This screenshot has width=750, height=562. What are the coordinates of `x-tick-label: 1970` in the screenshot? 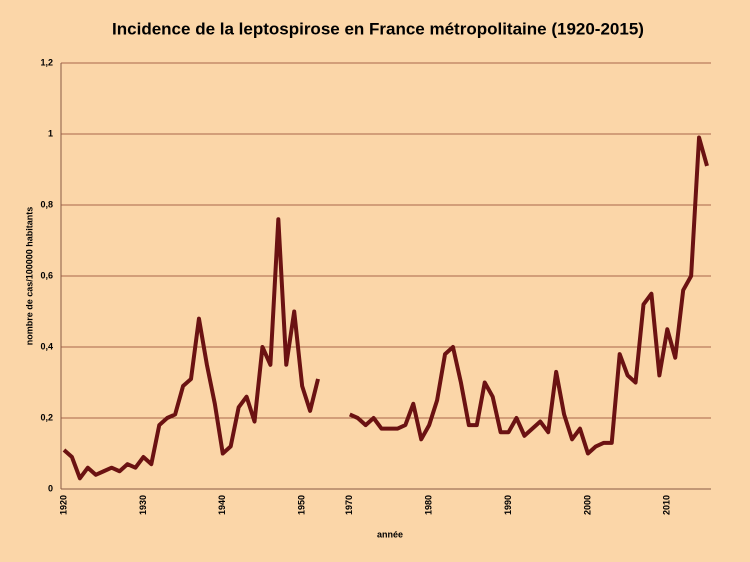 It's located at (349, 505).